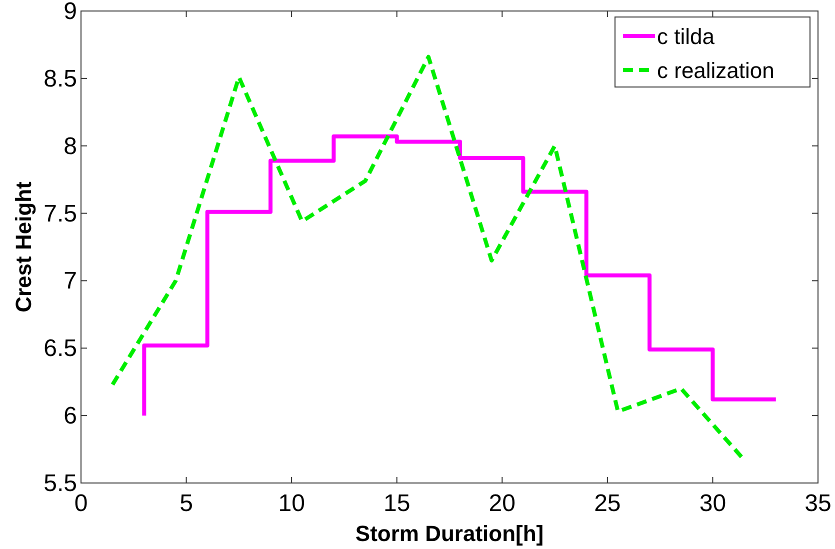  I want to click on y-tick-label: 7, so click(70, 281).